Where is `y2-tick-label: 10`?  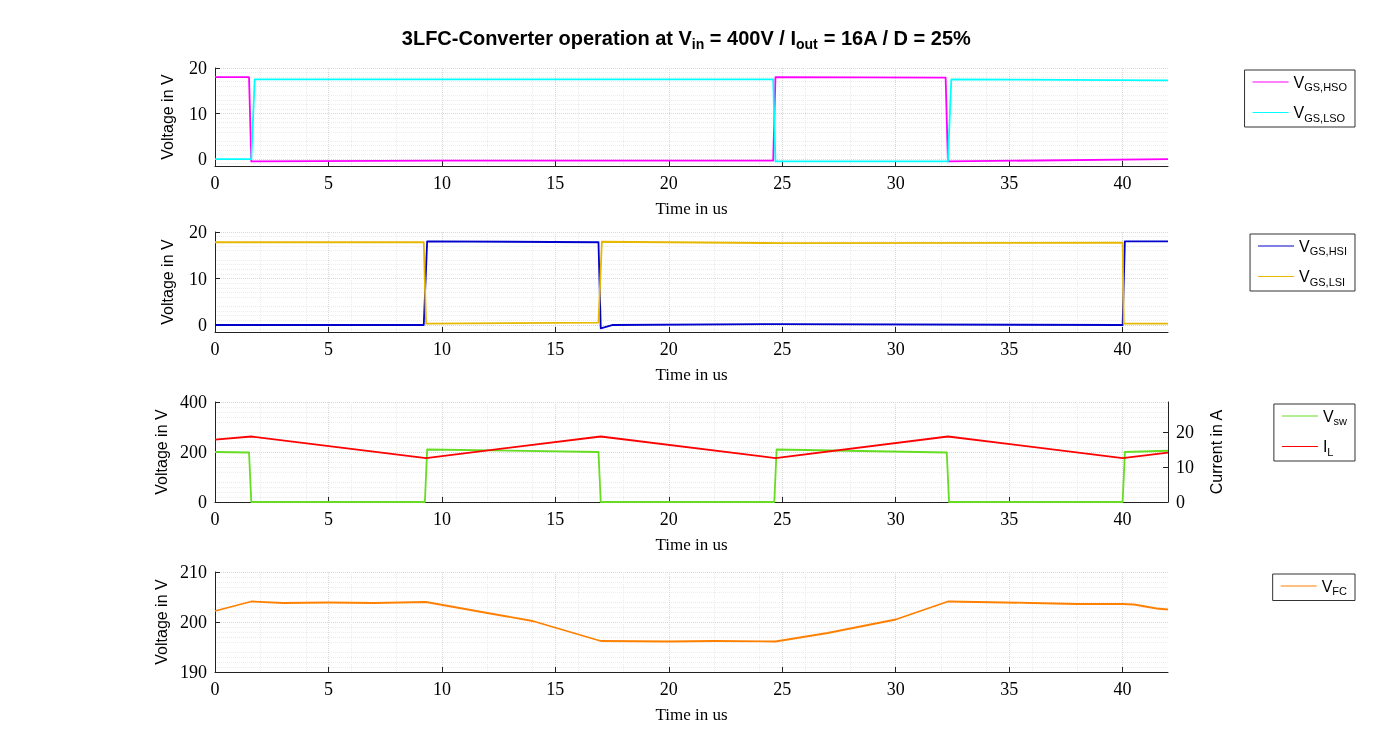 y2-tick-label: 10 is located at coordinates (1185, 467).